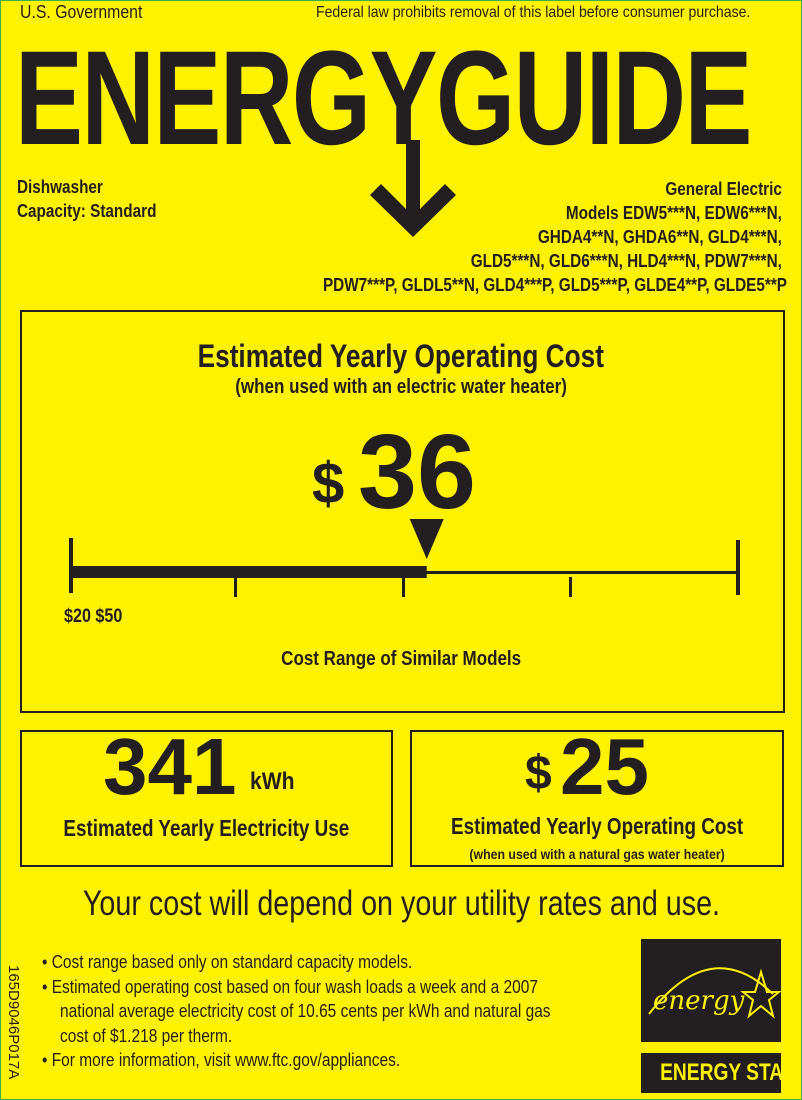 This screenshot has width=802, height=1100. Describe the element at coordinates (401, 659) in the screenshot. I see `range-caption: Cost Range of Similar Models` at that location.